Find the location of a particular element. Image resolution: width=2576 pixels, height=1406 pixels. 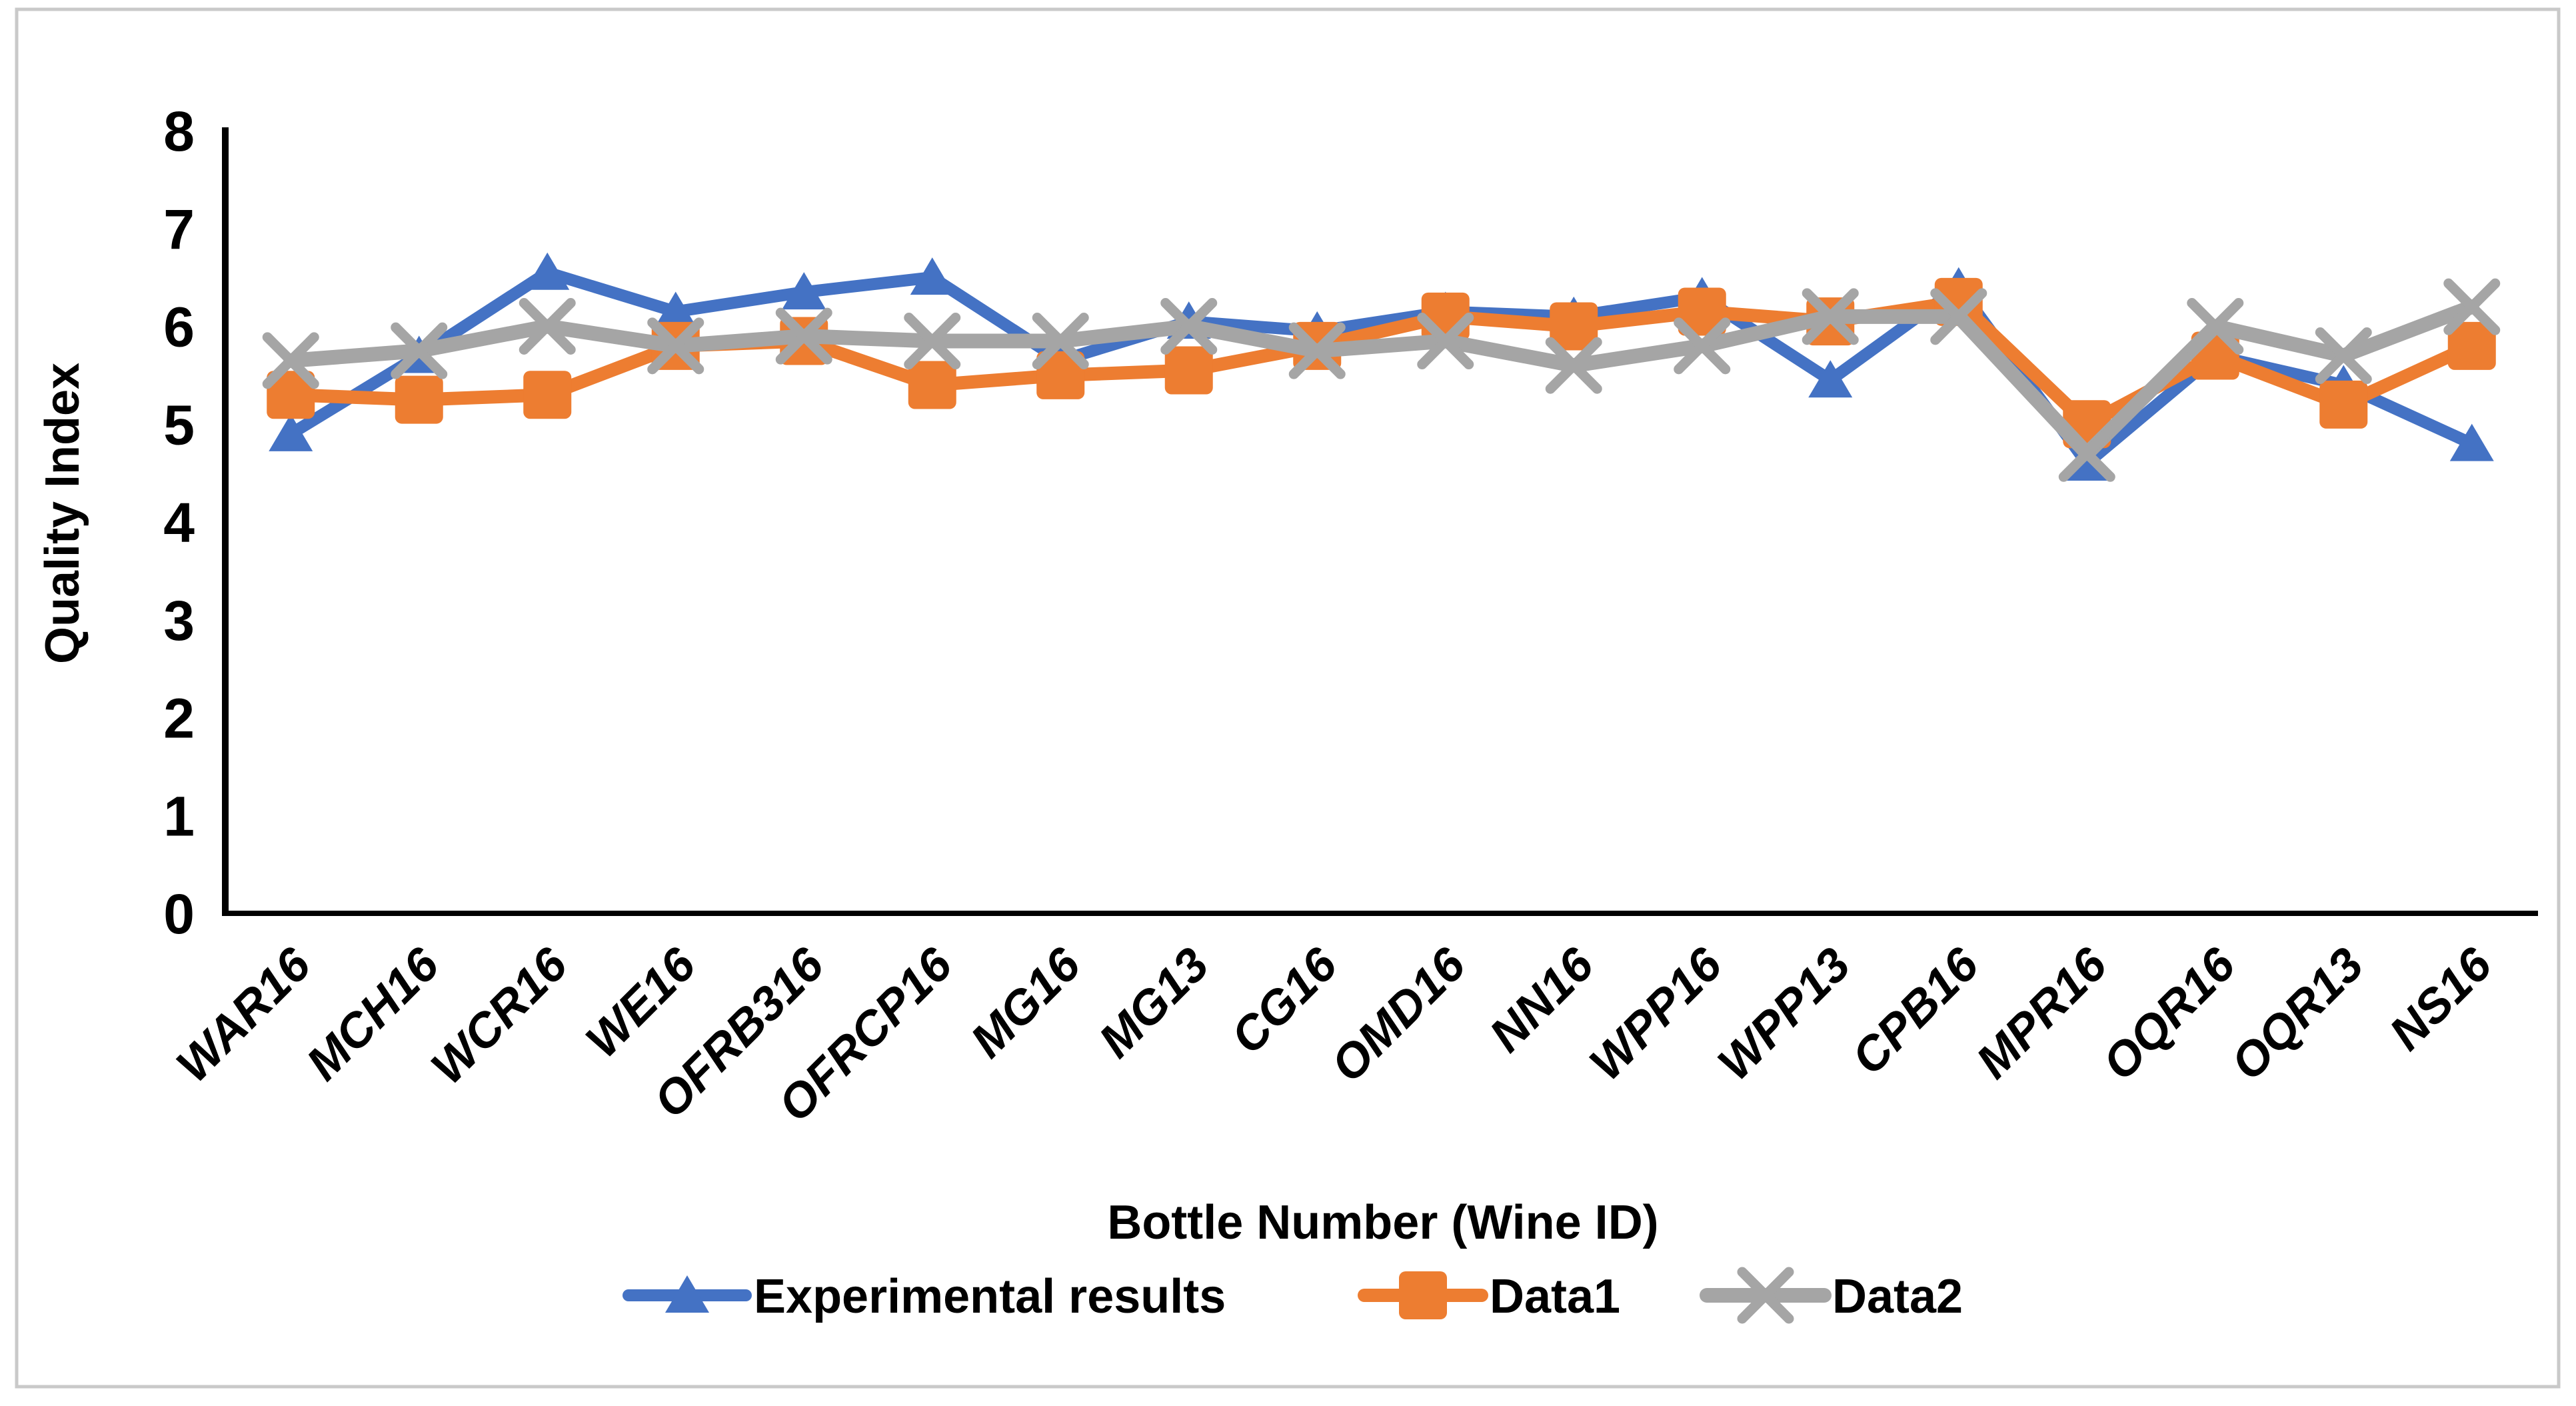

x-category-label: NS16 is located at coordinates (2441, 999).